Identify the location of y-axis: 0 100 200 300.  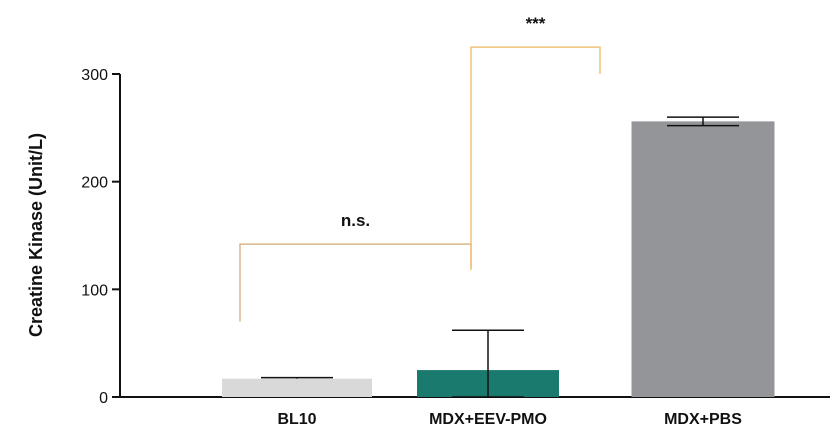
(101, 237).